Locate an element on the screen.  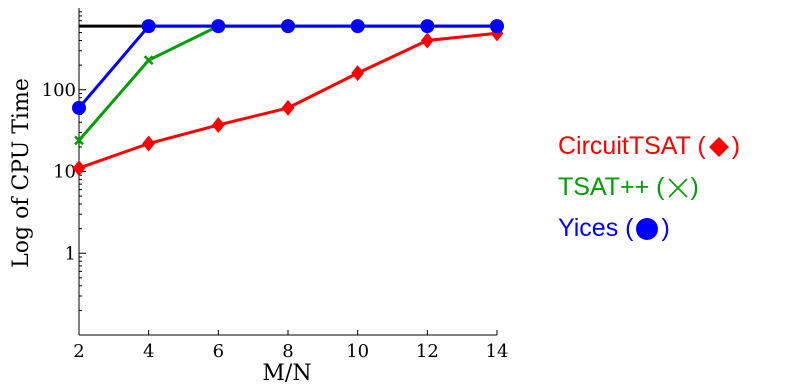
series-yices is located at coordinates (288, 67).